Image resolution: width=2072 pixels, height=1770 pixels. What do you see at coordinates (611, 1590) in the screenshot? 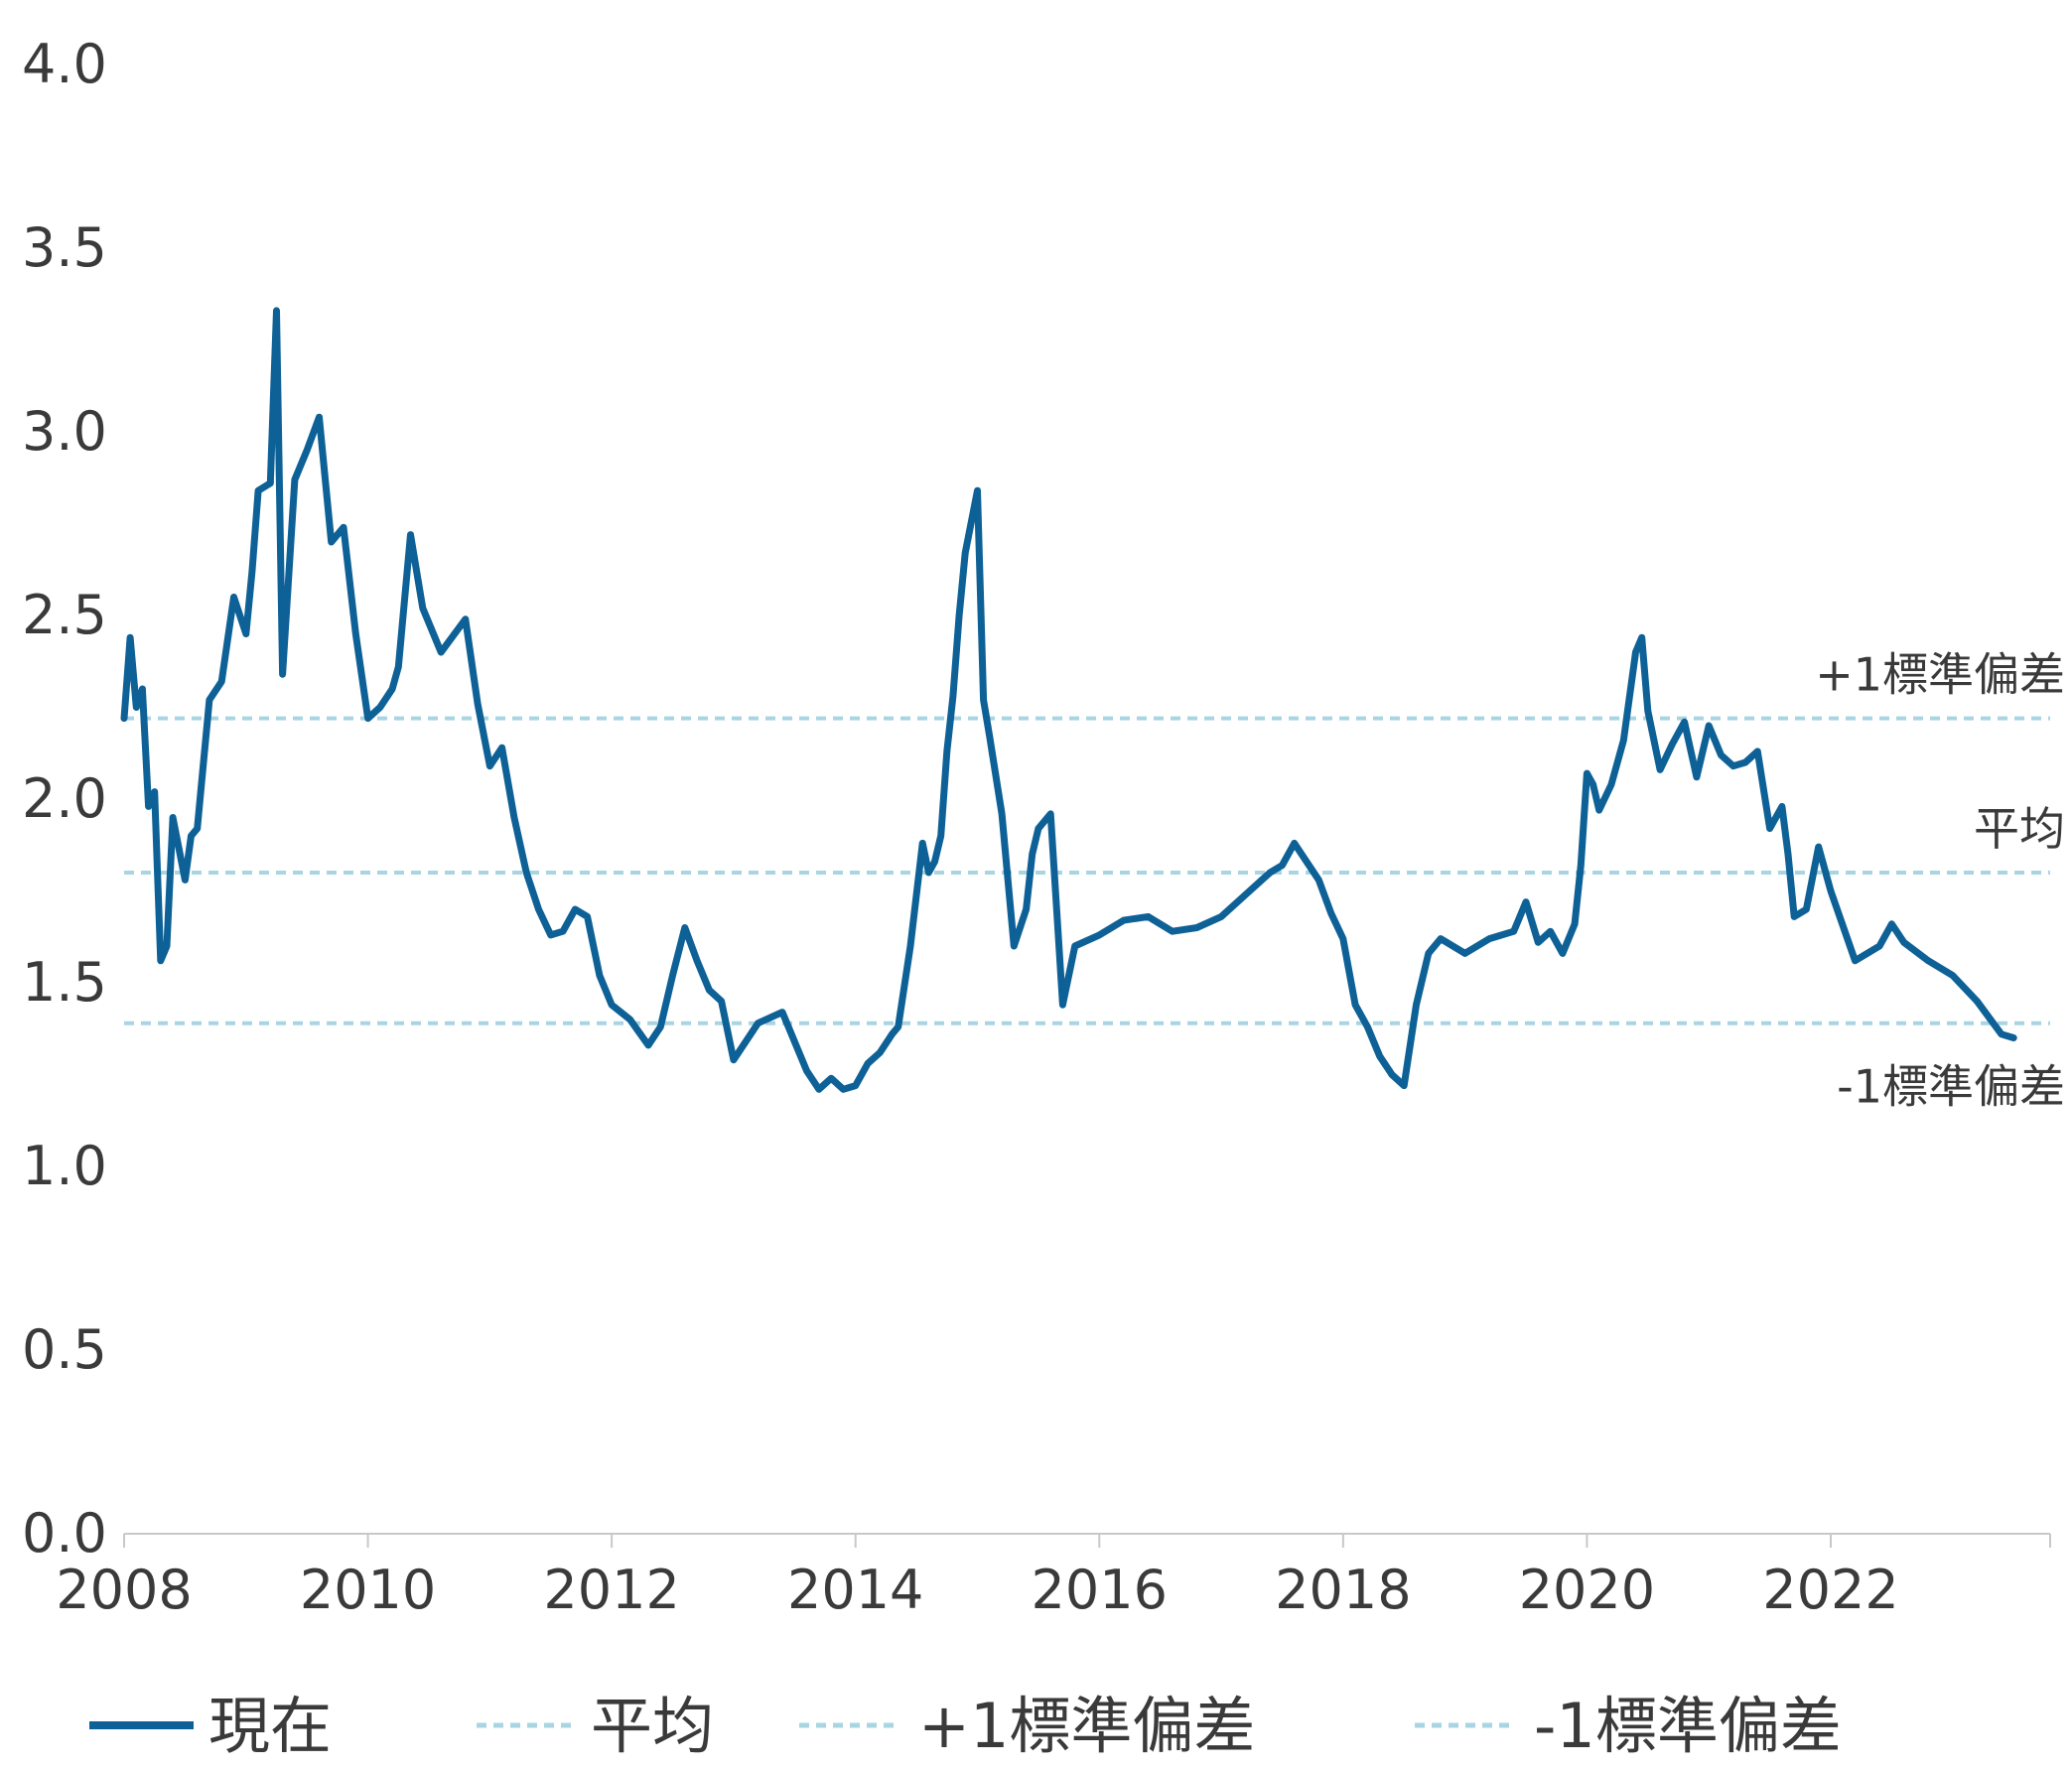
I see `x-tick-label: 2012` at bounding box center [611, 1590].